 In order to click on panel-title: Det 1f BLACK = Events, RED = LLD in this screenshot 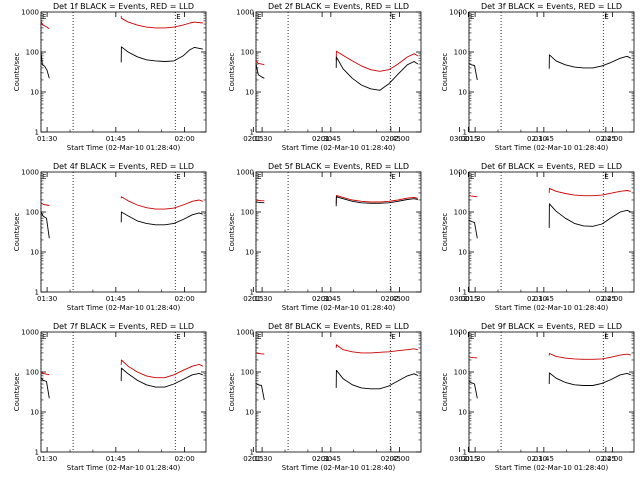, I will do `click(123, 6)`.